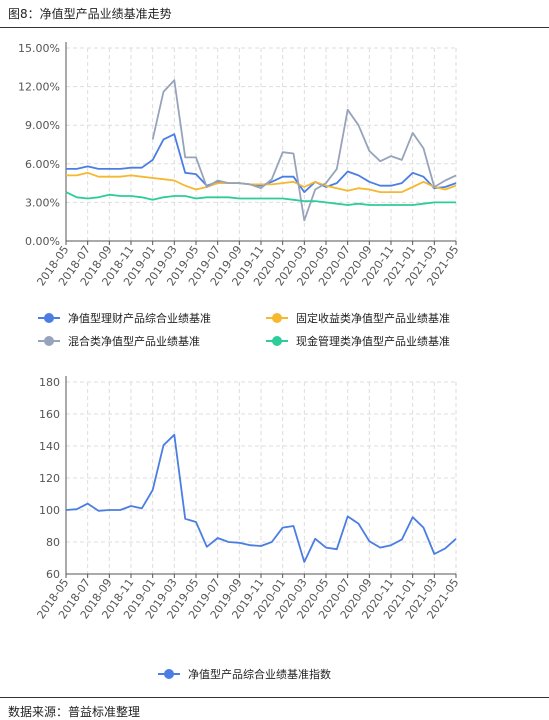  What do you see at coordinates (74, 712) in the screenshot?
I see `source-note: 数据来源：普益标准整理` at bounding box center [74, 712].